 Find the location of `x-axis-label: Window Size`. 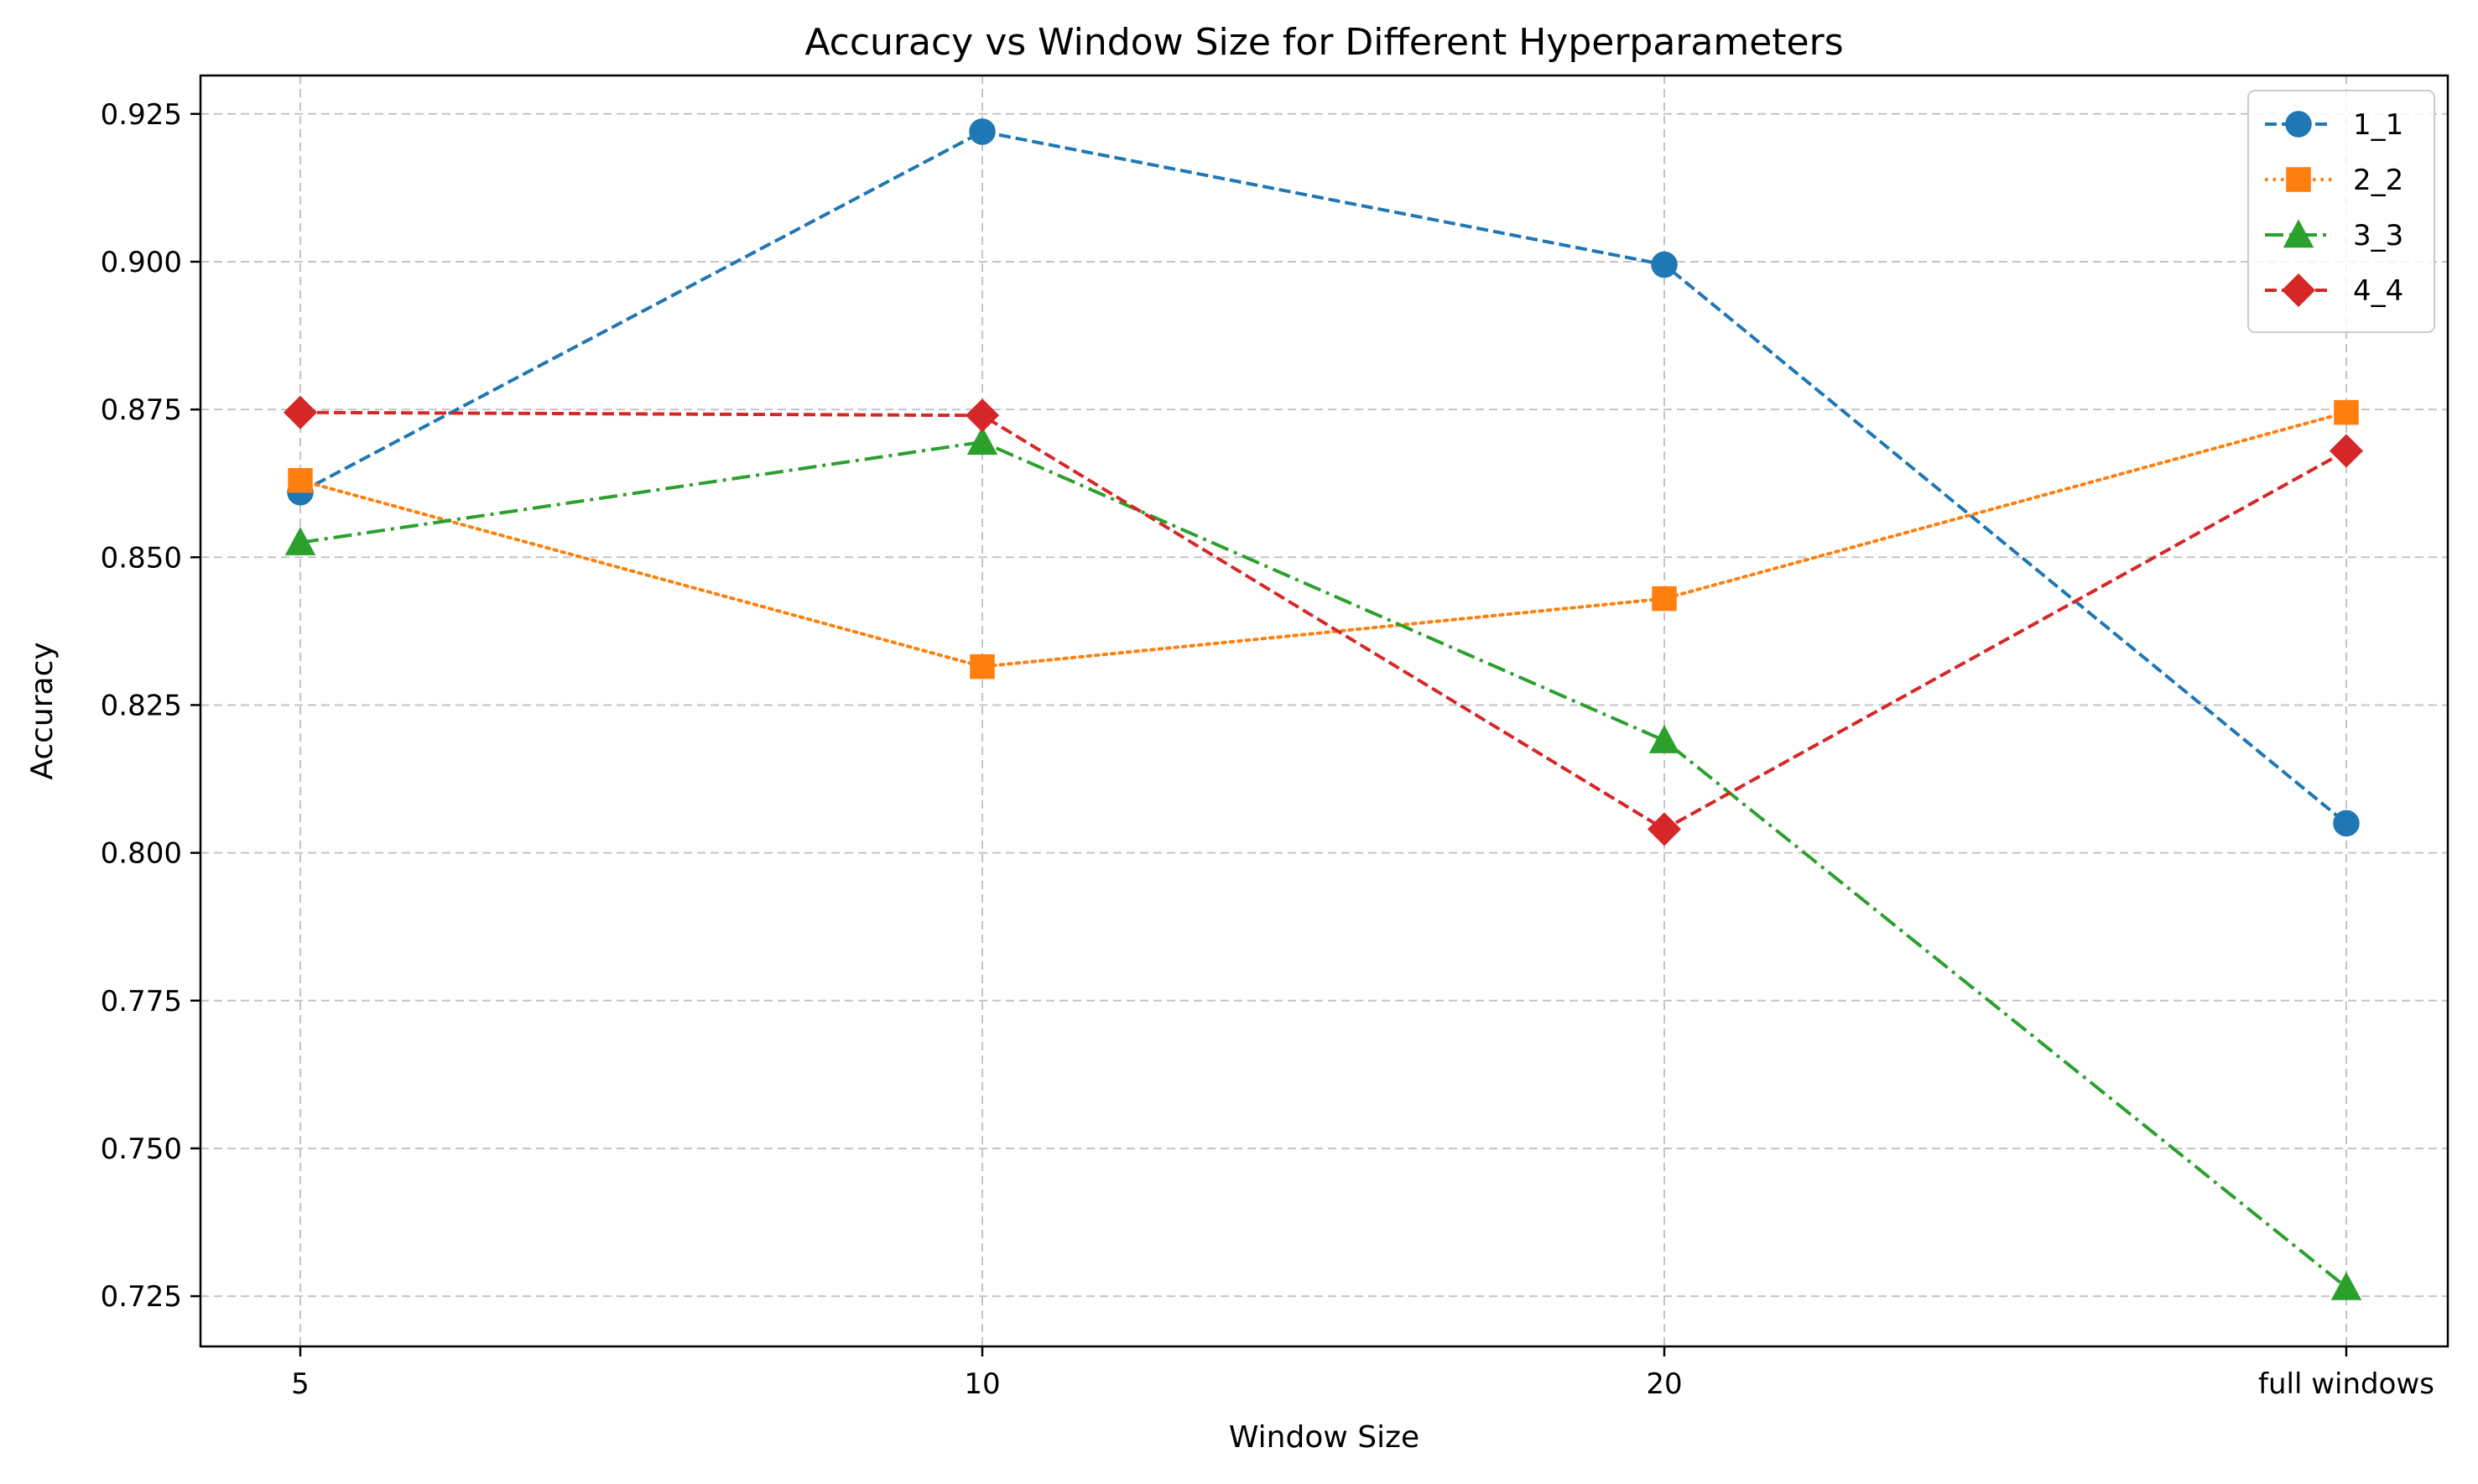

x-axis-label: Window Size is located at coordinates (1324, 1437).